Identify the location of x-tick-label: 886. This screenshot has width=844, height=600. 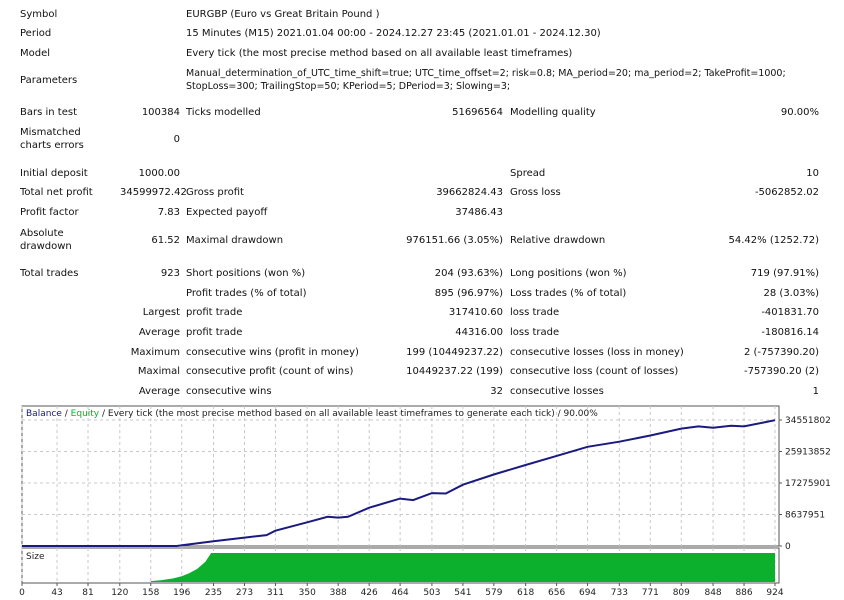
(743, 593).